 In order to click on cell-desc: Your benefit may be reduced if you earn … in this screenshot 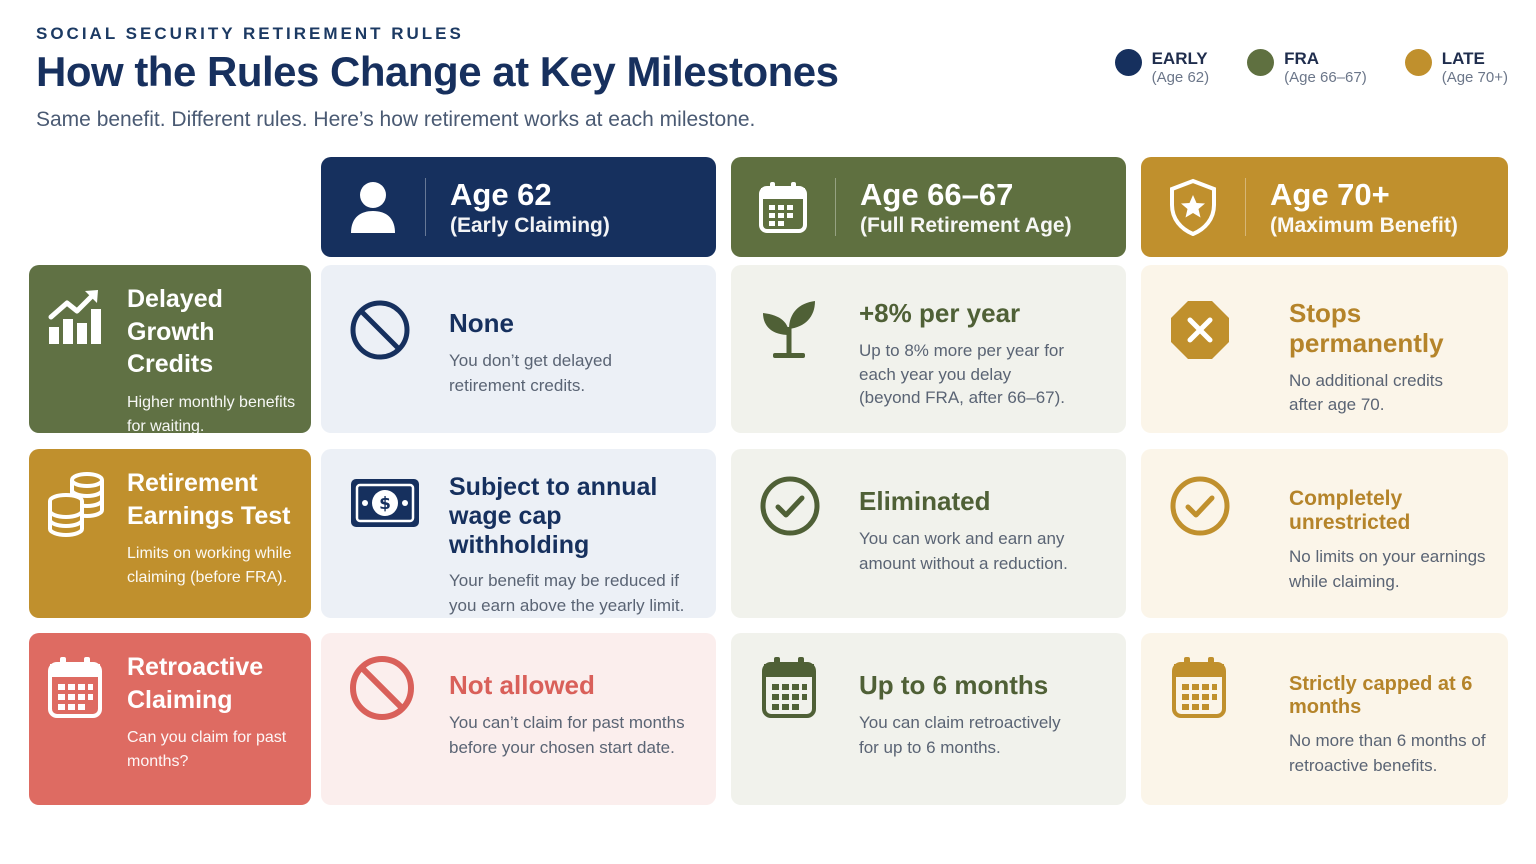, I will do `click(567, 593)`.